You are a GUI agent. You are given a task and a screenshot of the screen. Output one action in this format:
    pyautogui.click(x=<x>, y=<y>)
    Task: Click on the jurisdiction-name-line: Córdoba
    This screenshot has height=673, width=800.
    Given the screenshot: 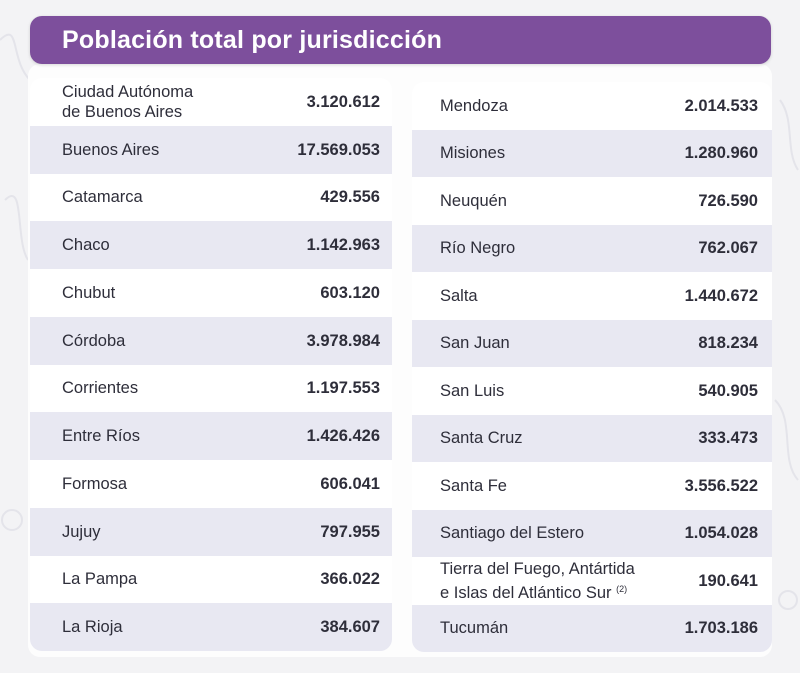 What is the action you would take?
    pyautogui.click(x=94, y=340)
    